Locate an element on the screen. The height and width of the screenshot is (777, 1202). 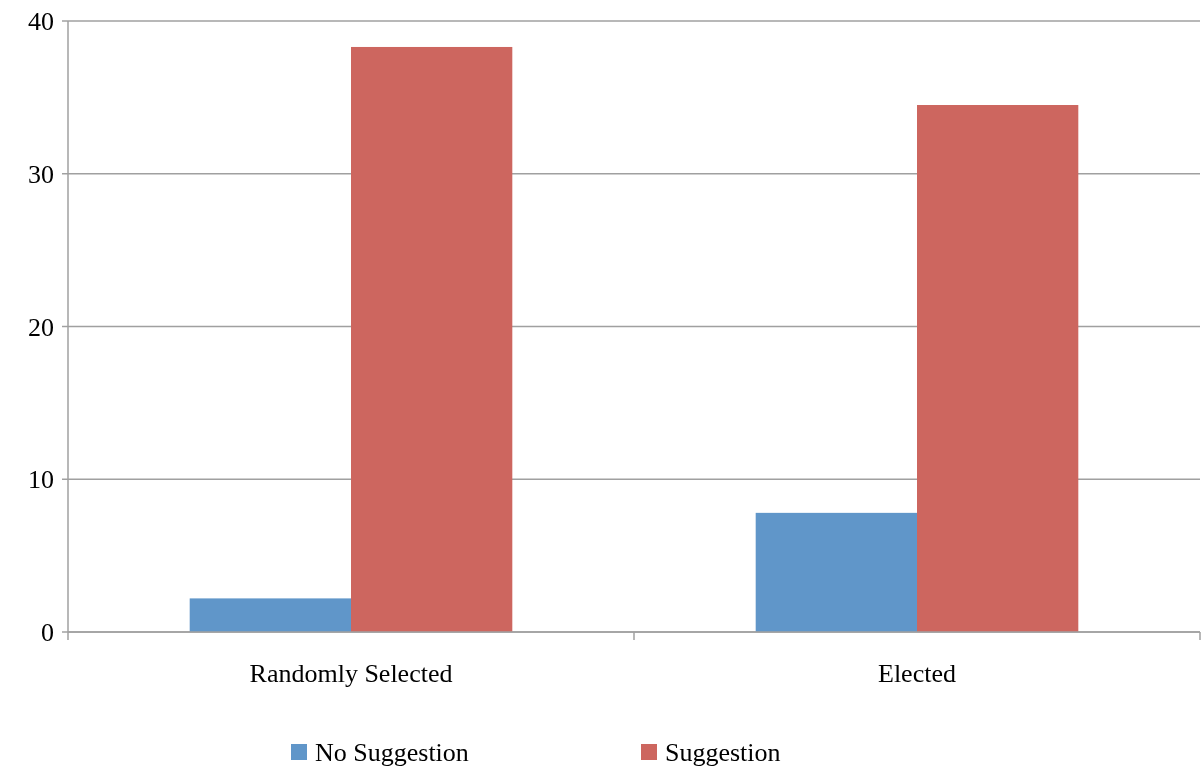
y-tick-label: 20 is located at coordinates (41, 327).